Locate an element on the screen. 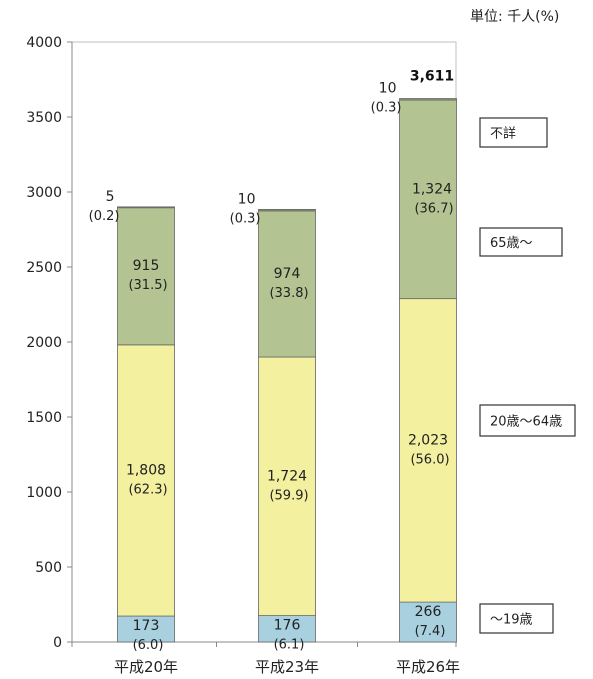  y-tick-label: 2500 is located at coordinates (44, 268).